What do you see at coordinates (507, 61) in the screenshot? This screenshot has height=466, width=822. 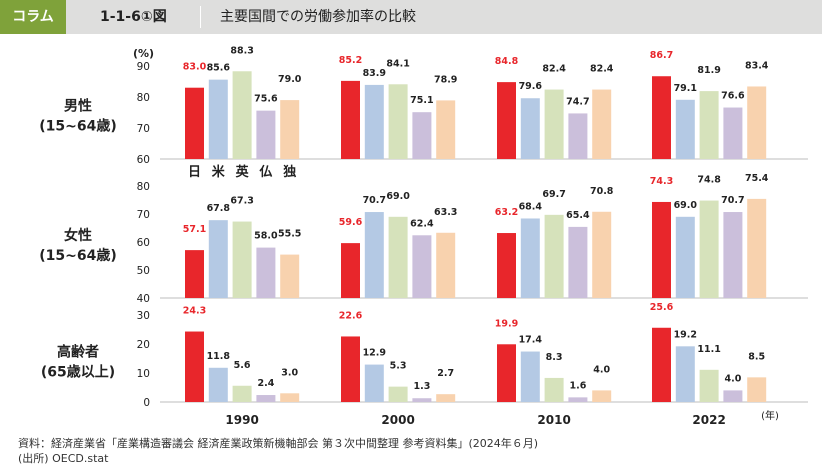 I see `data-label: 84.8` at bounding box center [507, 61].